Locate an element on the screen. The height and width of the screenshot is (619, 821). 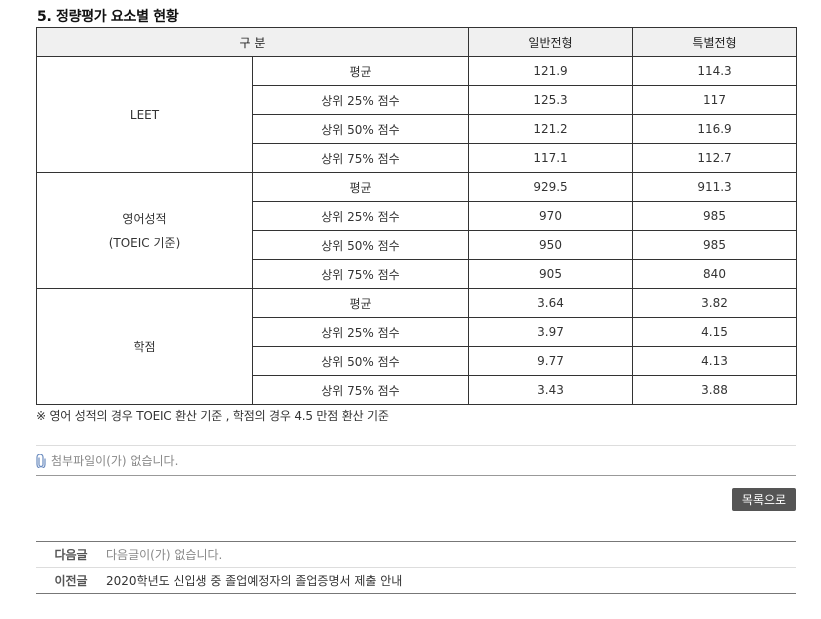
special-value-cell: 840 is located at coordinates (714, 274).